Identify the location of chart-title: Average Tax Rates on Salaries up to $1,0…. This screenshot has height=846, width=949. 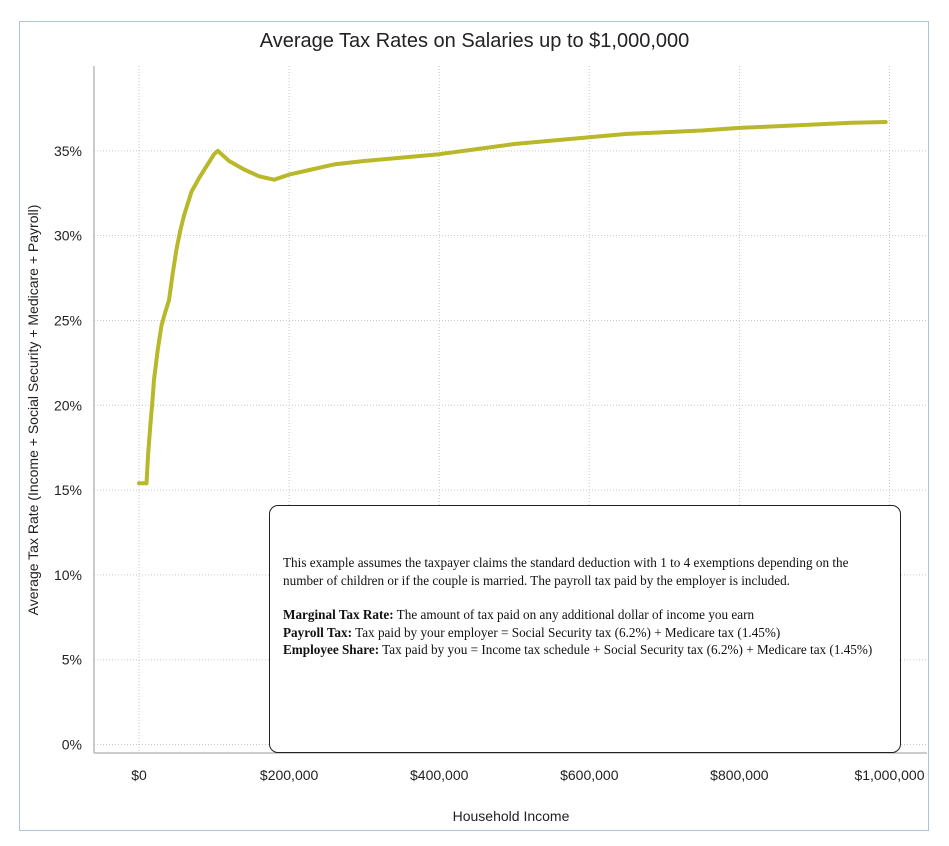
(474, 41).